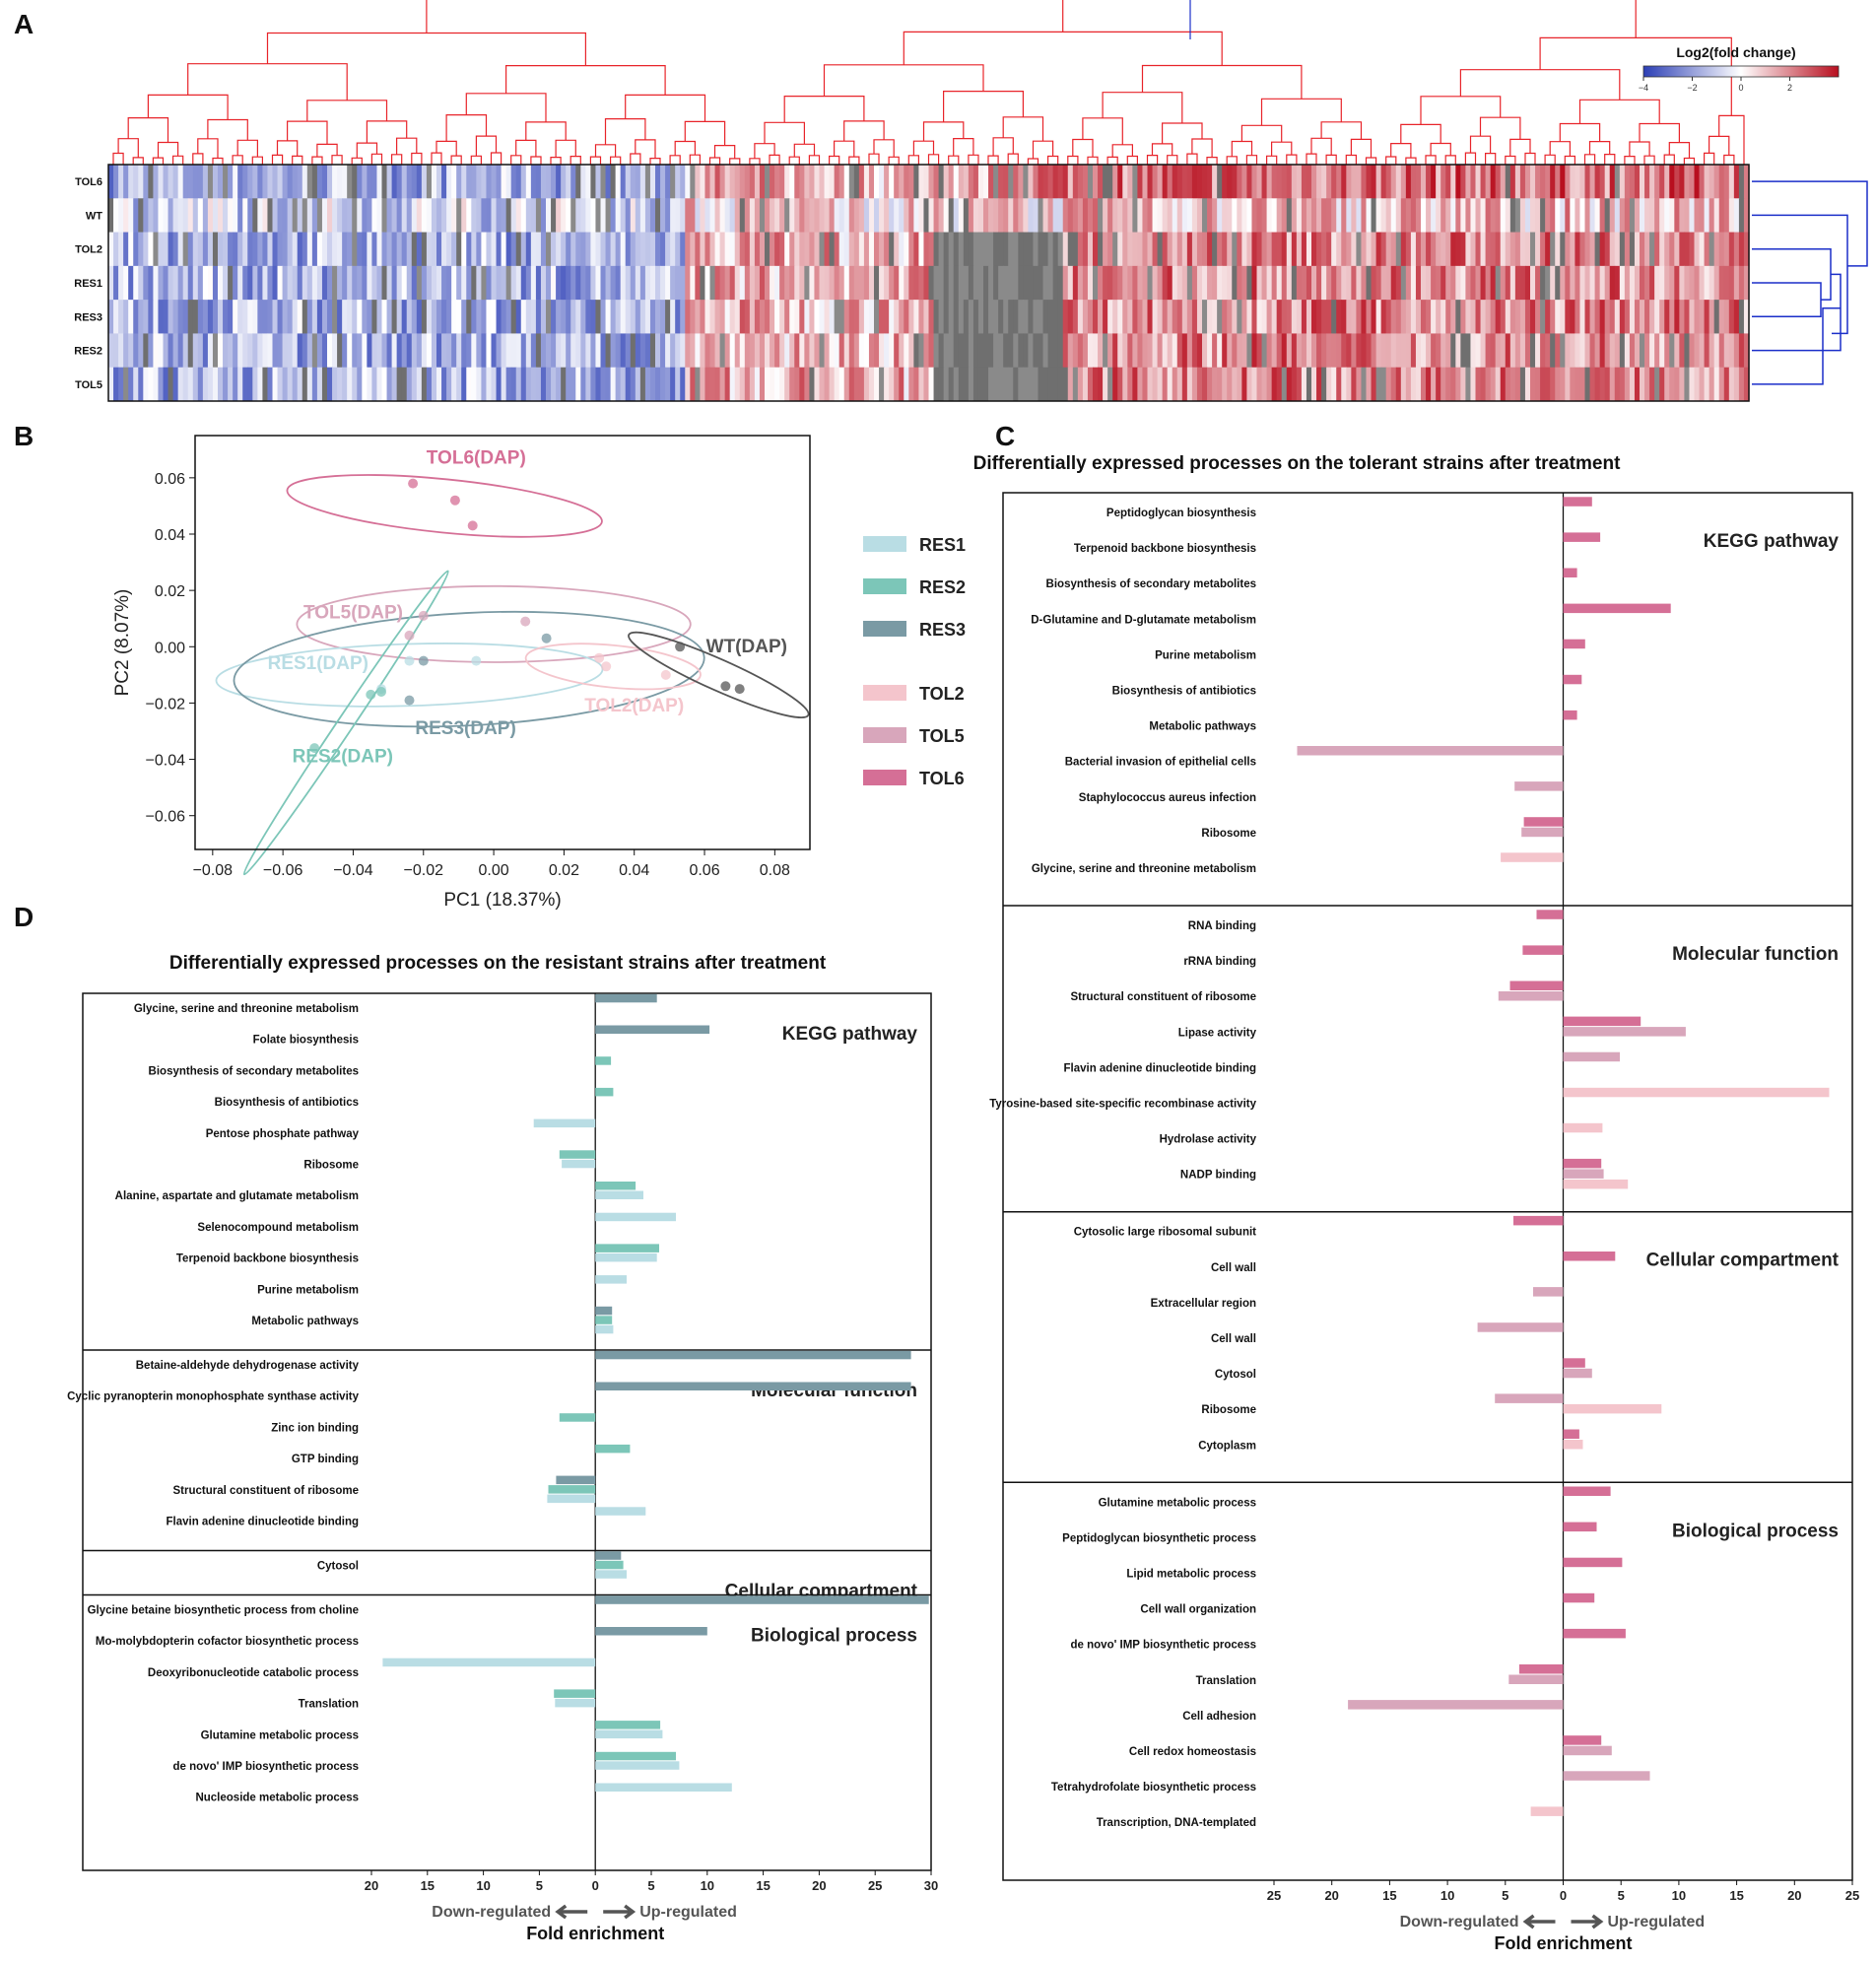 Image resolution: width=1876 pixels, height=1963 pixels. I want to click on right-arrow-icon, so click(619, 1912).